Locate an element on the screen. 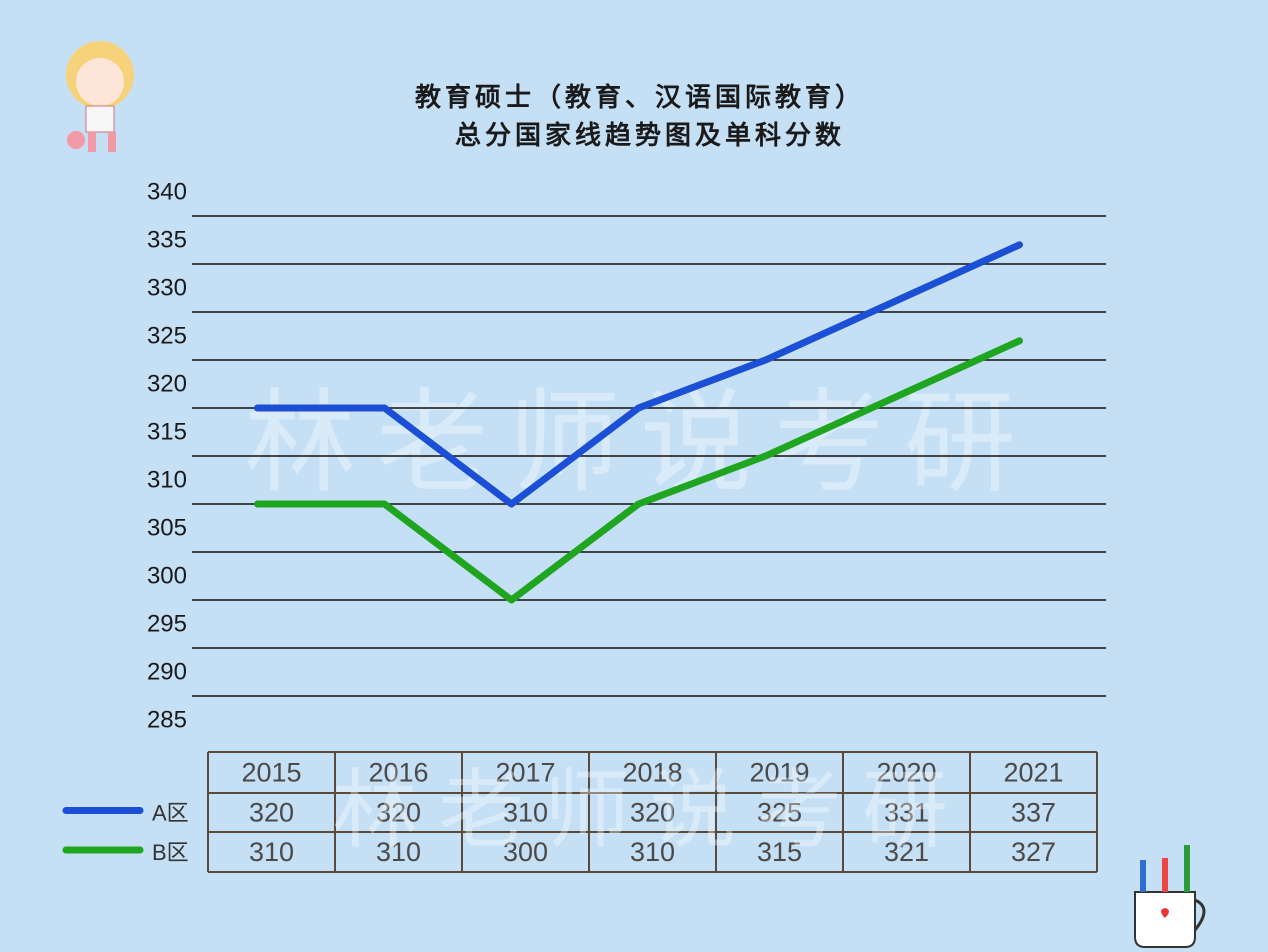  data-label: 327 is located at coordinates (1033, 852).